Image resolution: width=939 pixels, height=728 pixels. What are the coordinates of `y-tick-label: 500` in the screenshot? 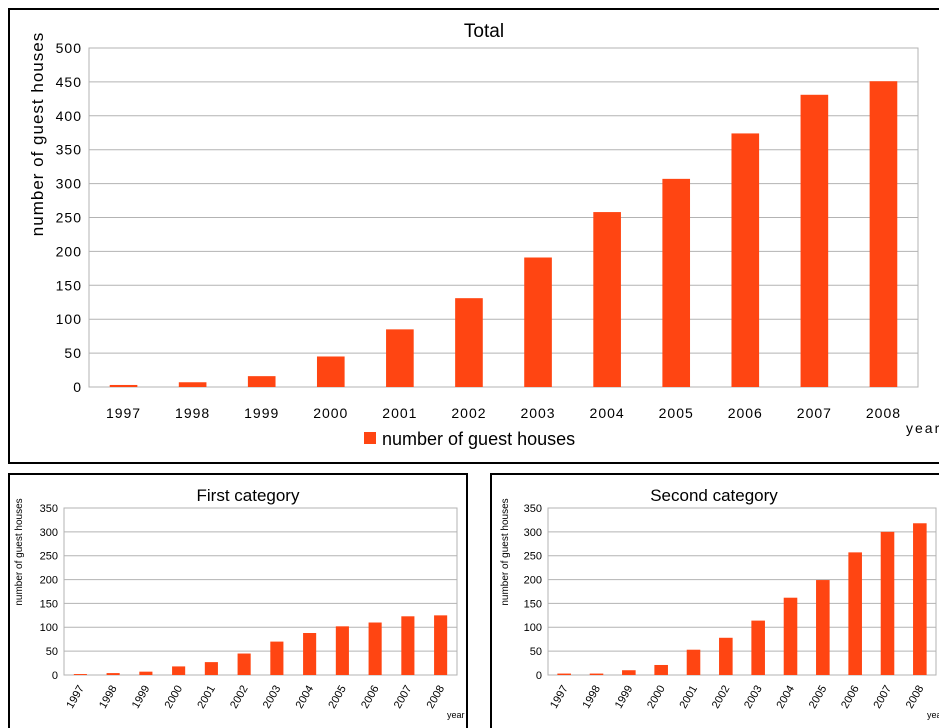 It's located at (69, 48).